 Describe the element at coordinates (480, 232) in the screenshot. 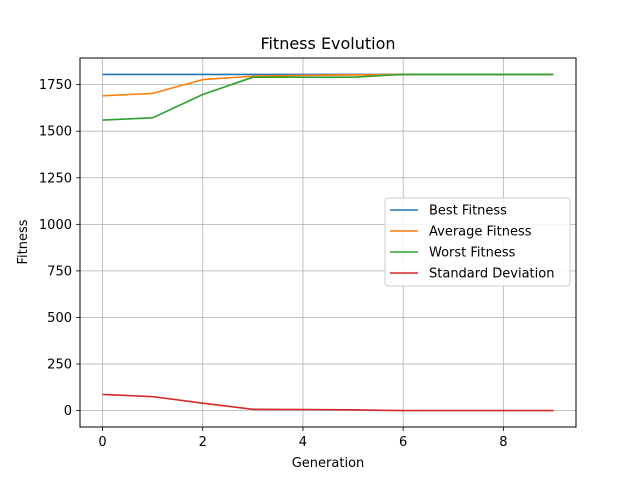

I see `legend-label-average-fitness: Average Fitness` at that location.